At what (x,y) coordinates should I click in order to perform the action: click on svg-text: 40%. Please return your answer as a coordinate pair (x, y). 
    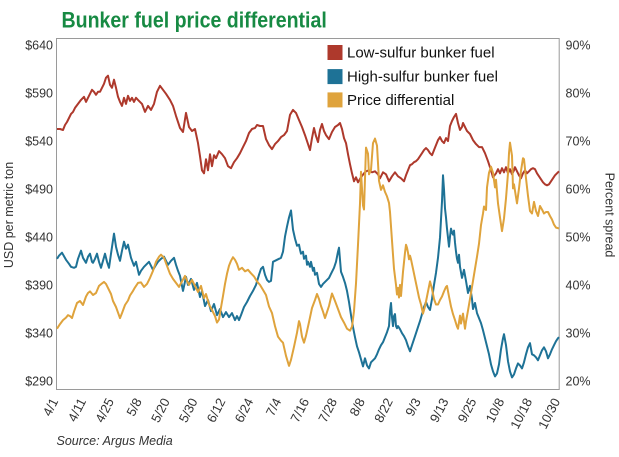
    Looking at the image, I should click on (578, 285).